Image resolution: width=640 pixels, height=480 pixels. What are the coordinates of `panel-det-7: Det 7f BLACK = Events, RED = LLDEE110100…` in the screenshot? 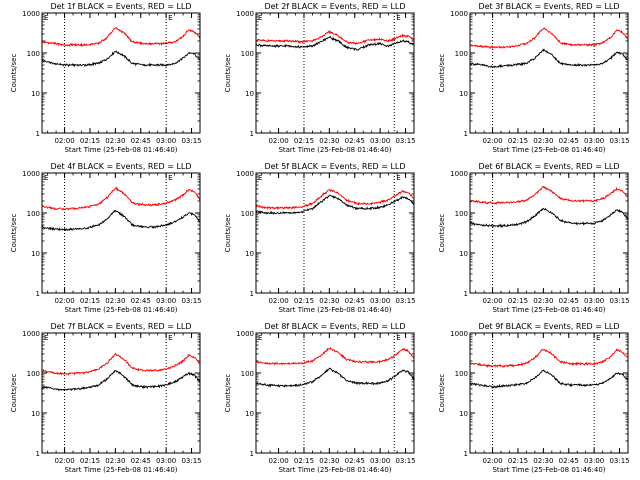 It's located at (106, 398).